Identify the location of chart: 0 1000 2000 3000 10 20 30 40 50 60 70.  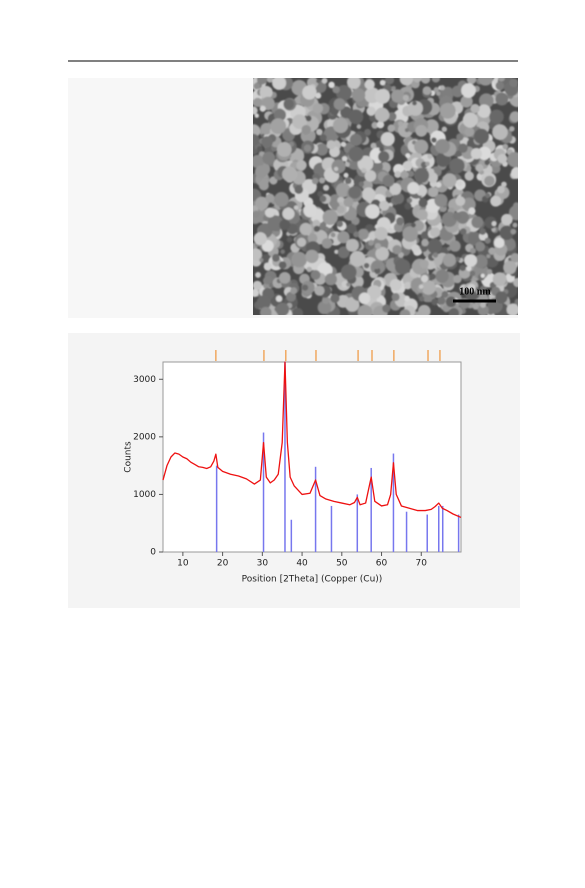
(297, 459).